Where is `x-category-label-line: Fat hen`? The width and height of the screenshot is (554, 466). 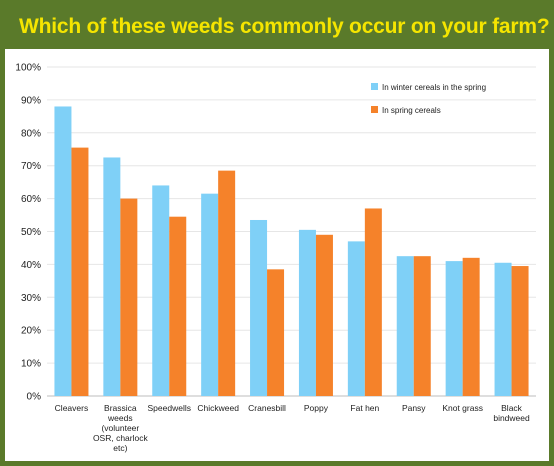
x-category-label-line: Fat hen is located at coordinates (364, 408).